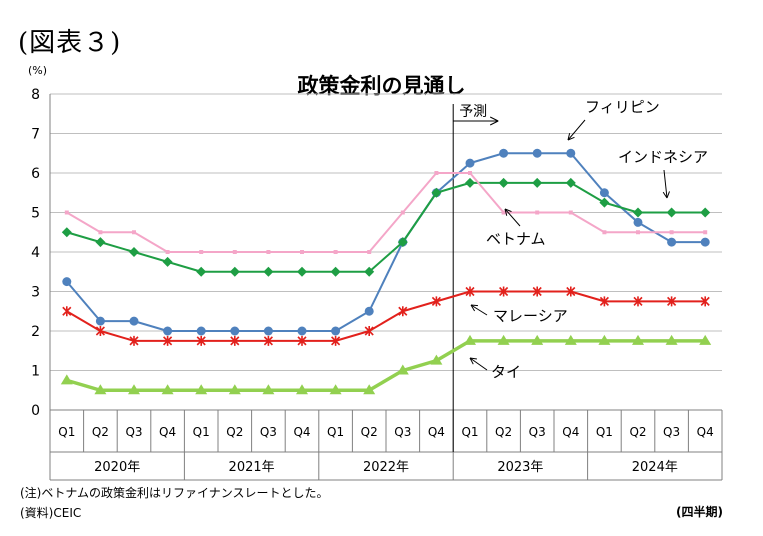 This screenshot has height=536, width=763. Describe the element at coordinates (35, 332) in the screenshot. I see `y-tick-label: 2` at that location.